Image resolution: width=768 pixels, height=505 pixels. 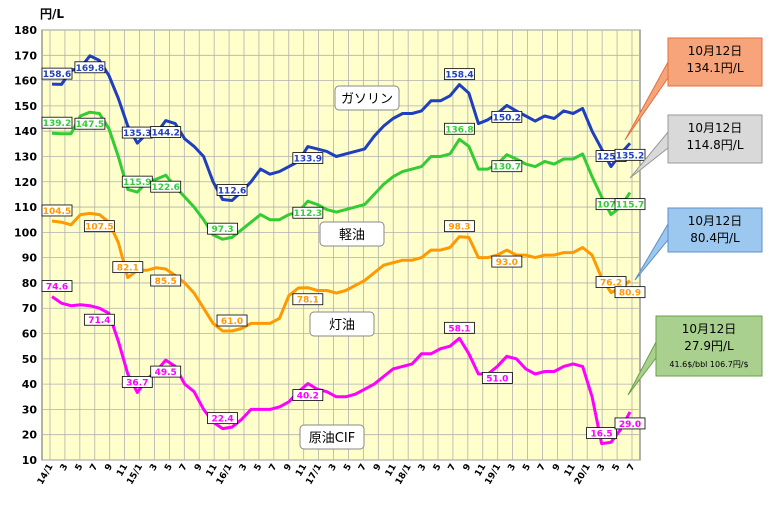 I want to click on data-label: 158.4, so click(x=459, y=76).